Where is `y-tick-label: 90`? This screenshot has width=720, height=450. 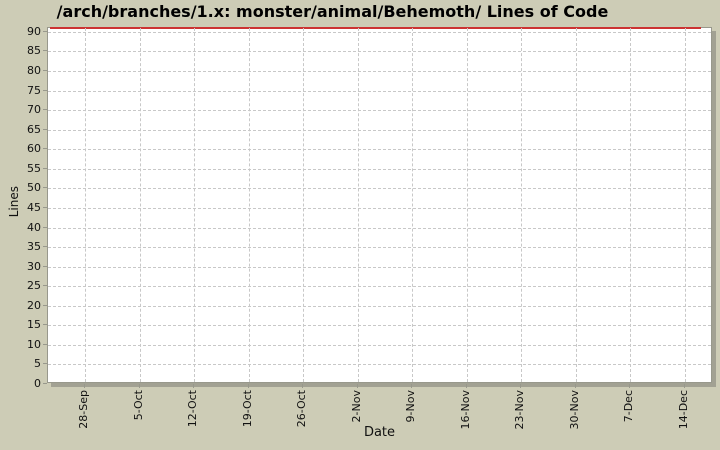 y-tick-label: 90 is located at coordinates (34, 31).